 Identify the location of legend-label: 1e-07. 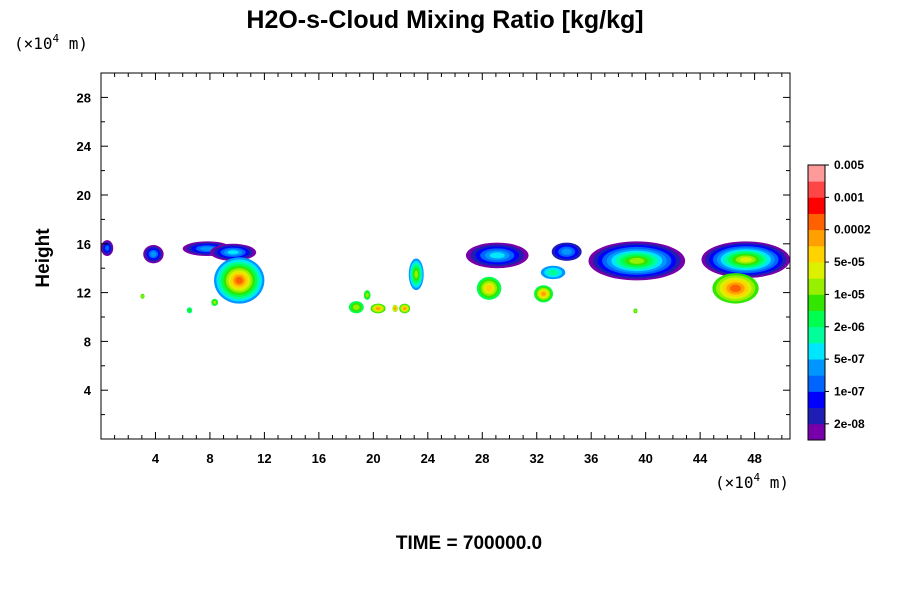
(849, 391).